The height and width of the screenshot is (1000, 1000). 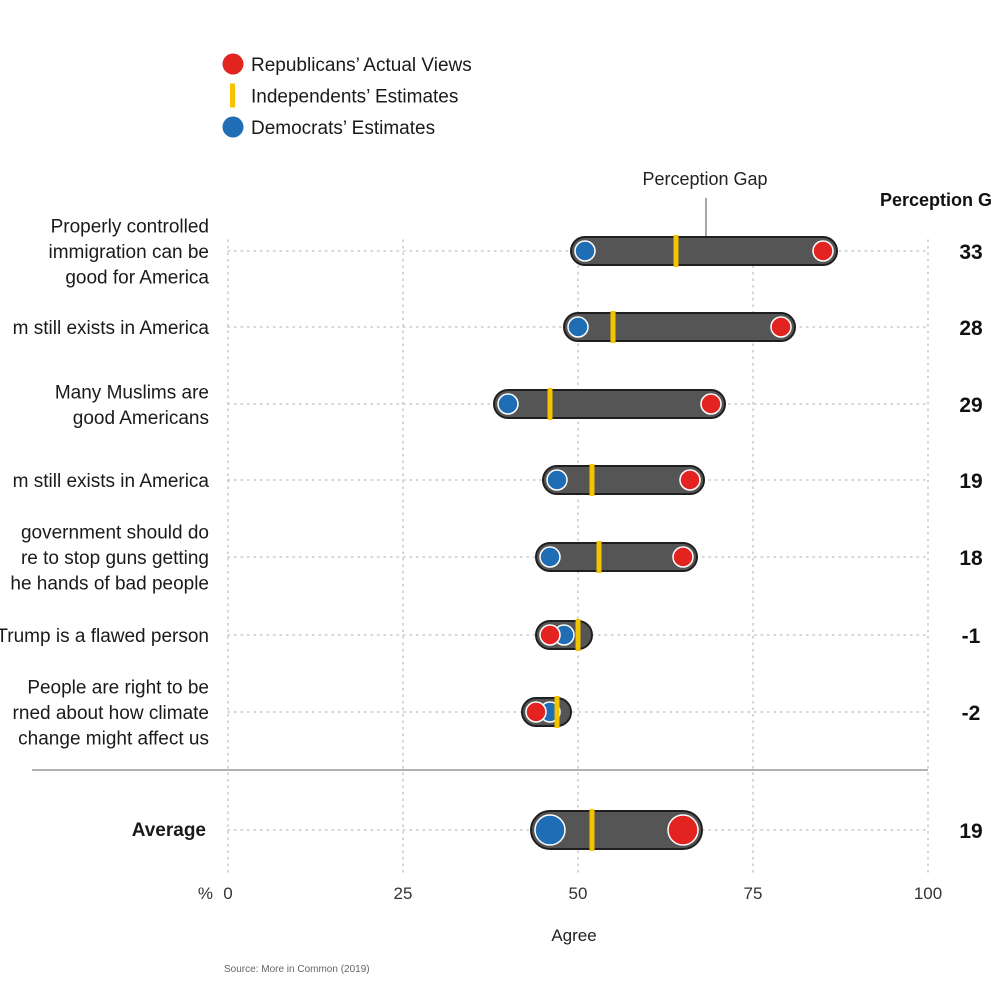 I want to click on row-gap-value: 29, so click(x=970, y=405).